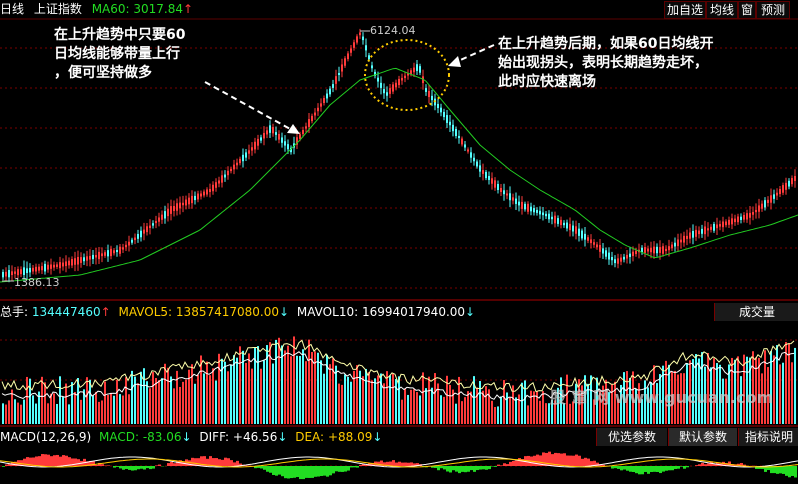 The width and height of the screenshot is (798, 484). Describe the element at coordinates (747, 10) in the screenshot. I see `window-button: 窗` at that location.